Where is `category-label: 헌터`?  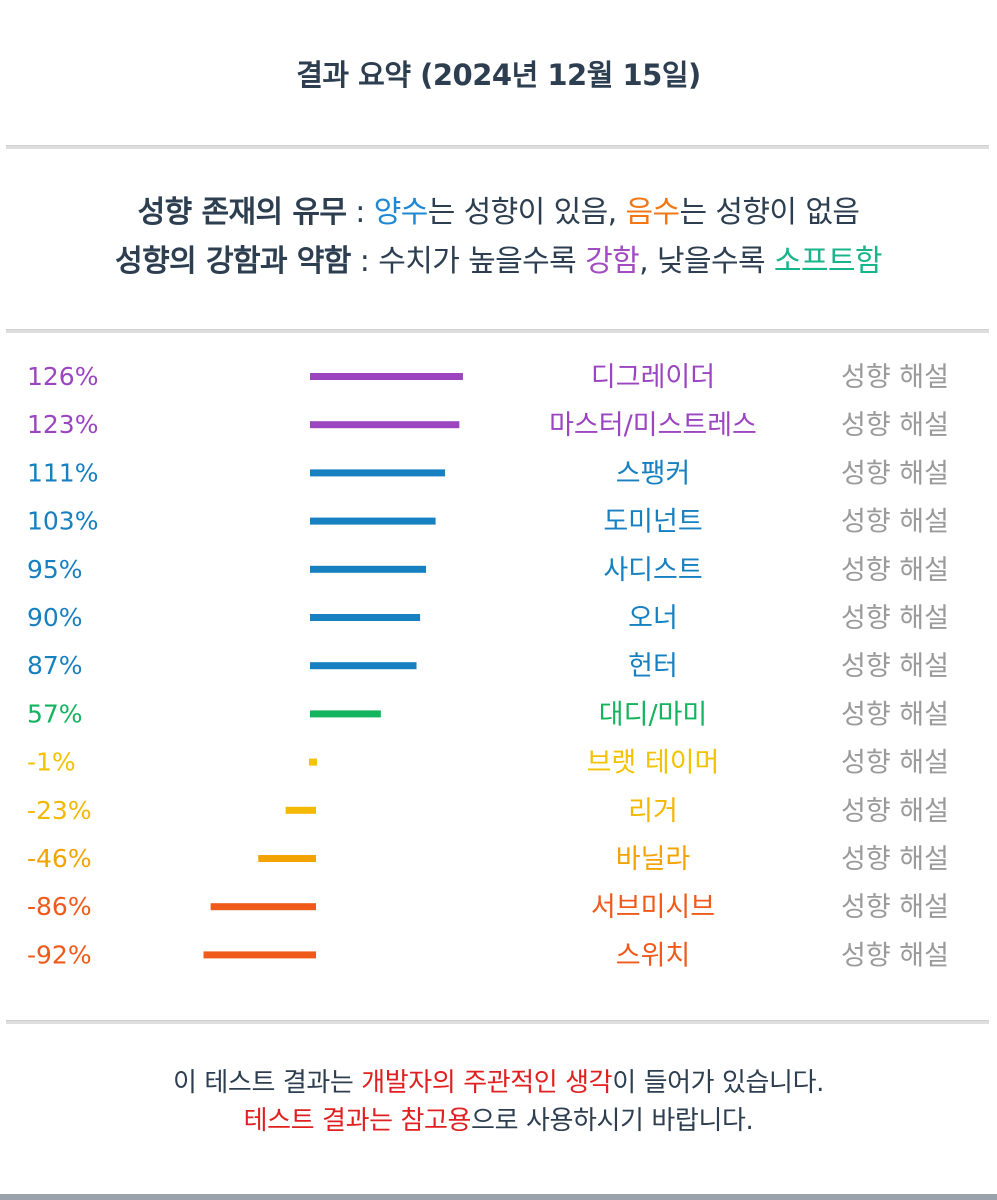
category-label: 헌터 is located at coordinates (653, 666).